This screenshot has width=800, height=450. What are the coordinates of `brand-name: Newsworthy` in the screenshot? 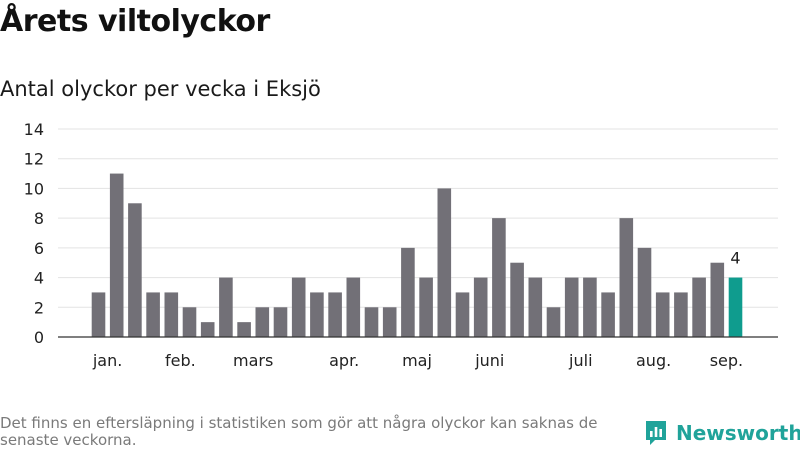 It's located at (738, 433).